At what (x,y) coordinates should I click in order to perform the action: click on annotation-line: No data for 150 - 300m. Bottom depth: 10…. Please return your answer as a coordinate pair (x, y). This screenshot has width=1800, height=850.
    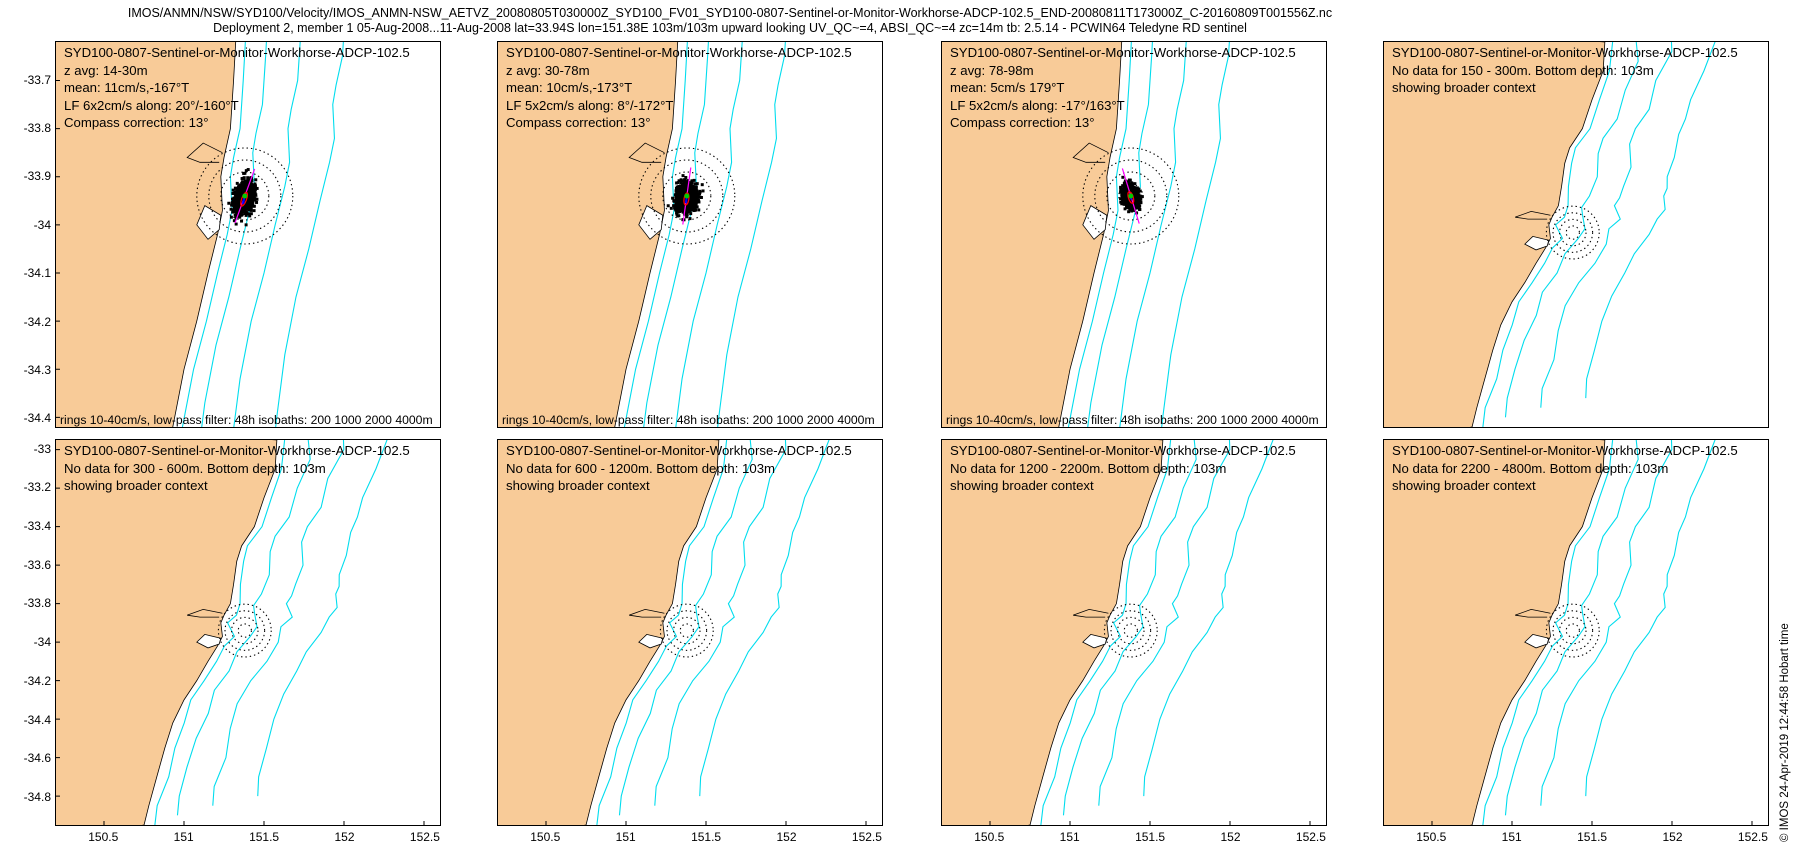
    Looking at the image, I should click on (1523, 70).